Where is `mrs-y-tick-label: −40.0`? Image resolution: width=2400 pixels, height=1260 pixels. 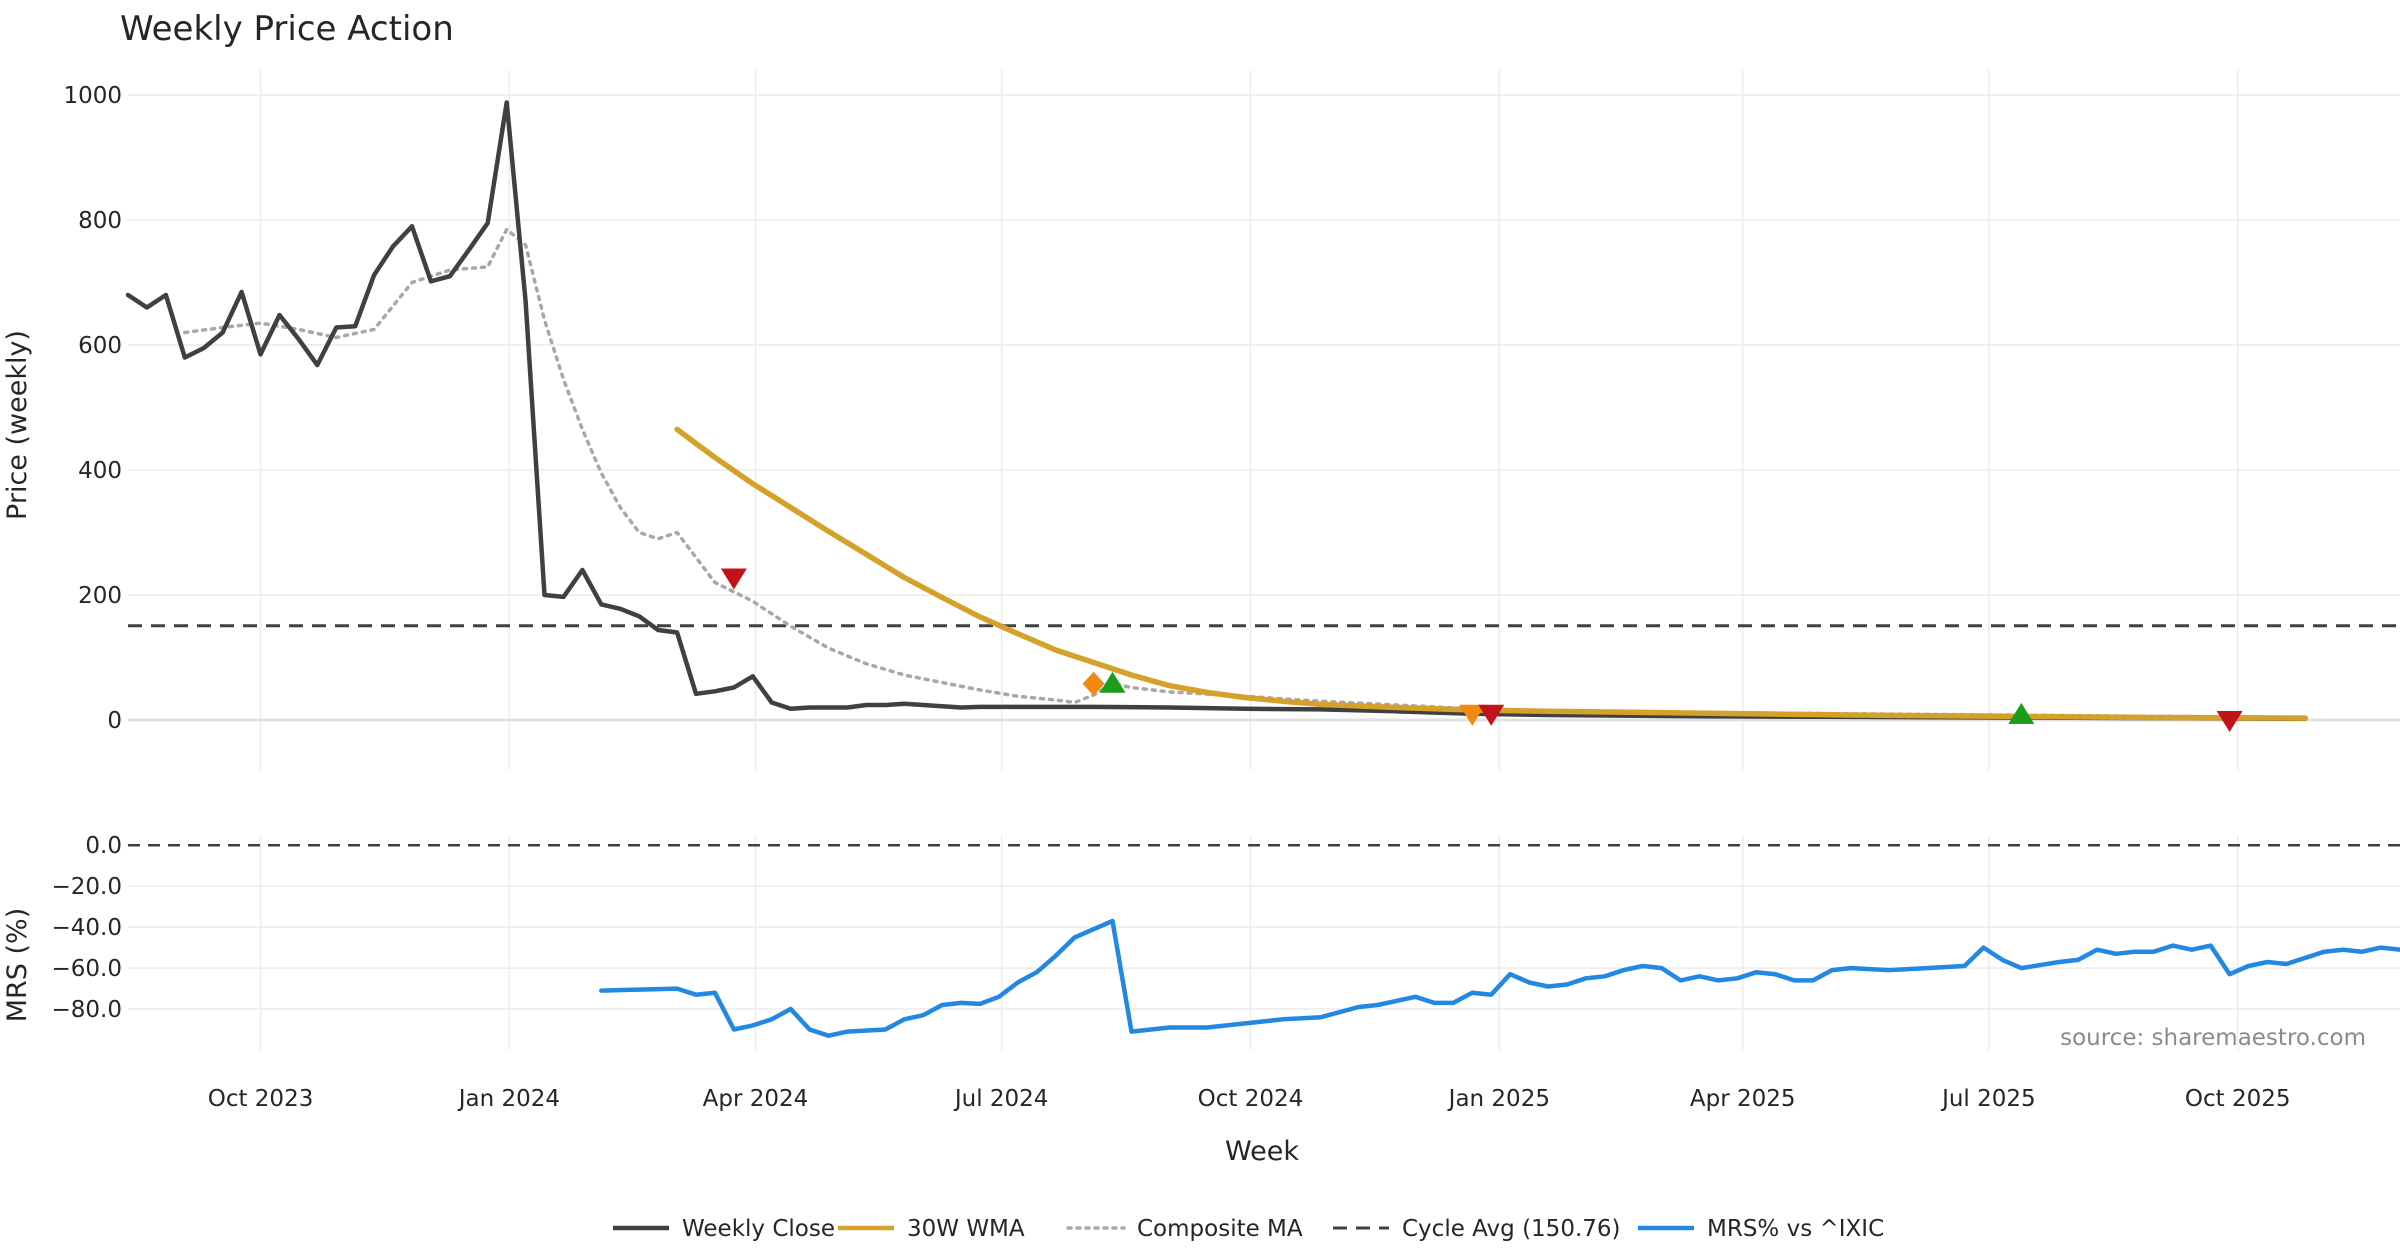 mrs-y-tick-label: −40.0 is located at coordinates (87, 928).